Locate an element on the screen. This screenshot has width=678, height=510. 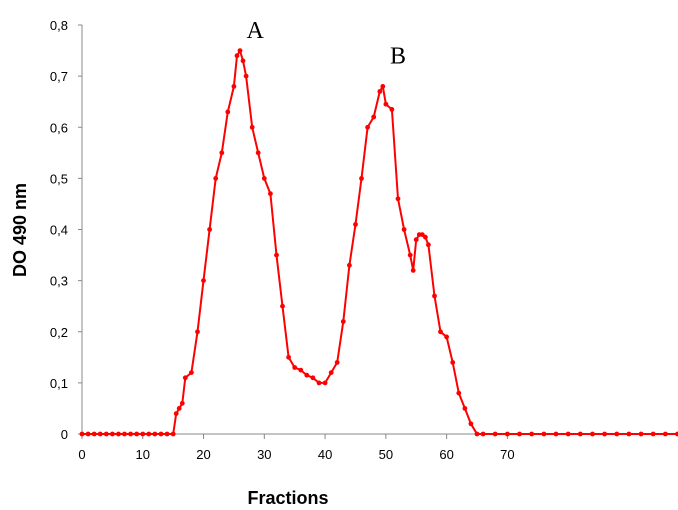
y-axis-label: DO 490 nm is located at coordinates (20, 230).